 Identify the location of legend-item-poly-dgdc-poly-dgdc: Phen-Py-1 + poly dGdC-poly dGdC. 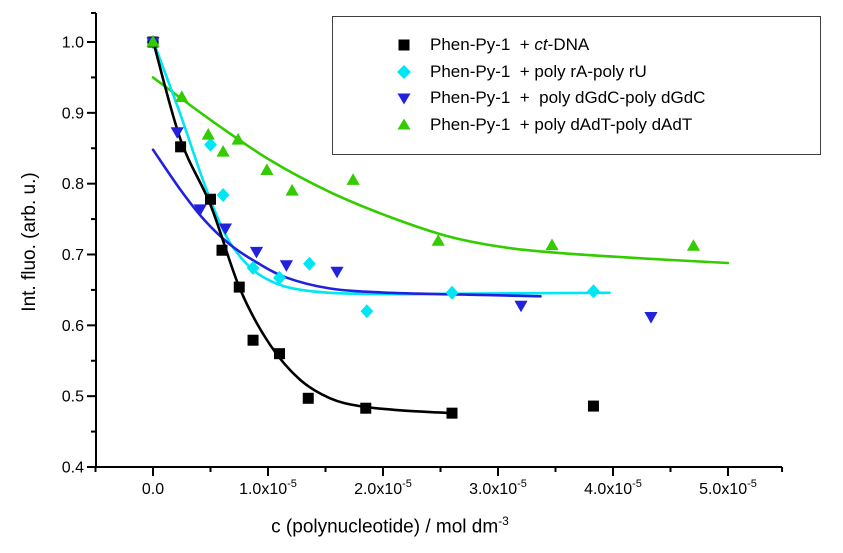
(576, 98).